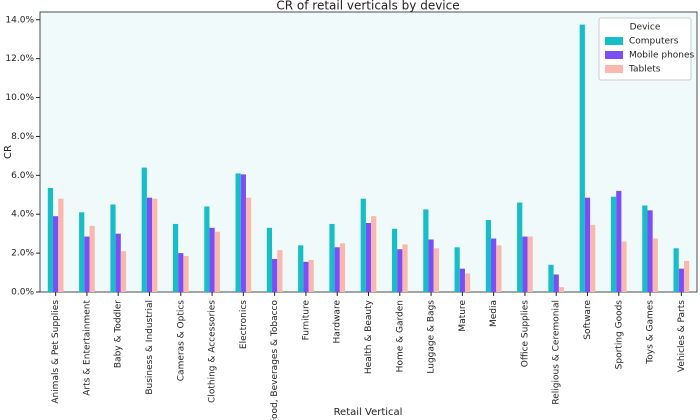 This screenshot has width=700, height=420. Describe the element at coordinates (87, 348) in the screenshot. I see `x-tick-label: Arts & Entertainment` at that location.